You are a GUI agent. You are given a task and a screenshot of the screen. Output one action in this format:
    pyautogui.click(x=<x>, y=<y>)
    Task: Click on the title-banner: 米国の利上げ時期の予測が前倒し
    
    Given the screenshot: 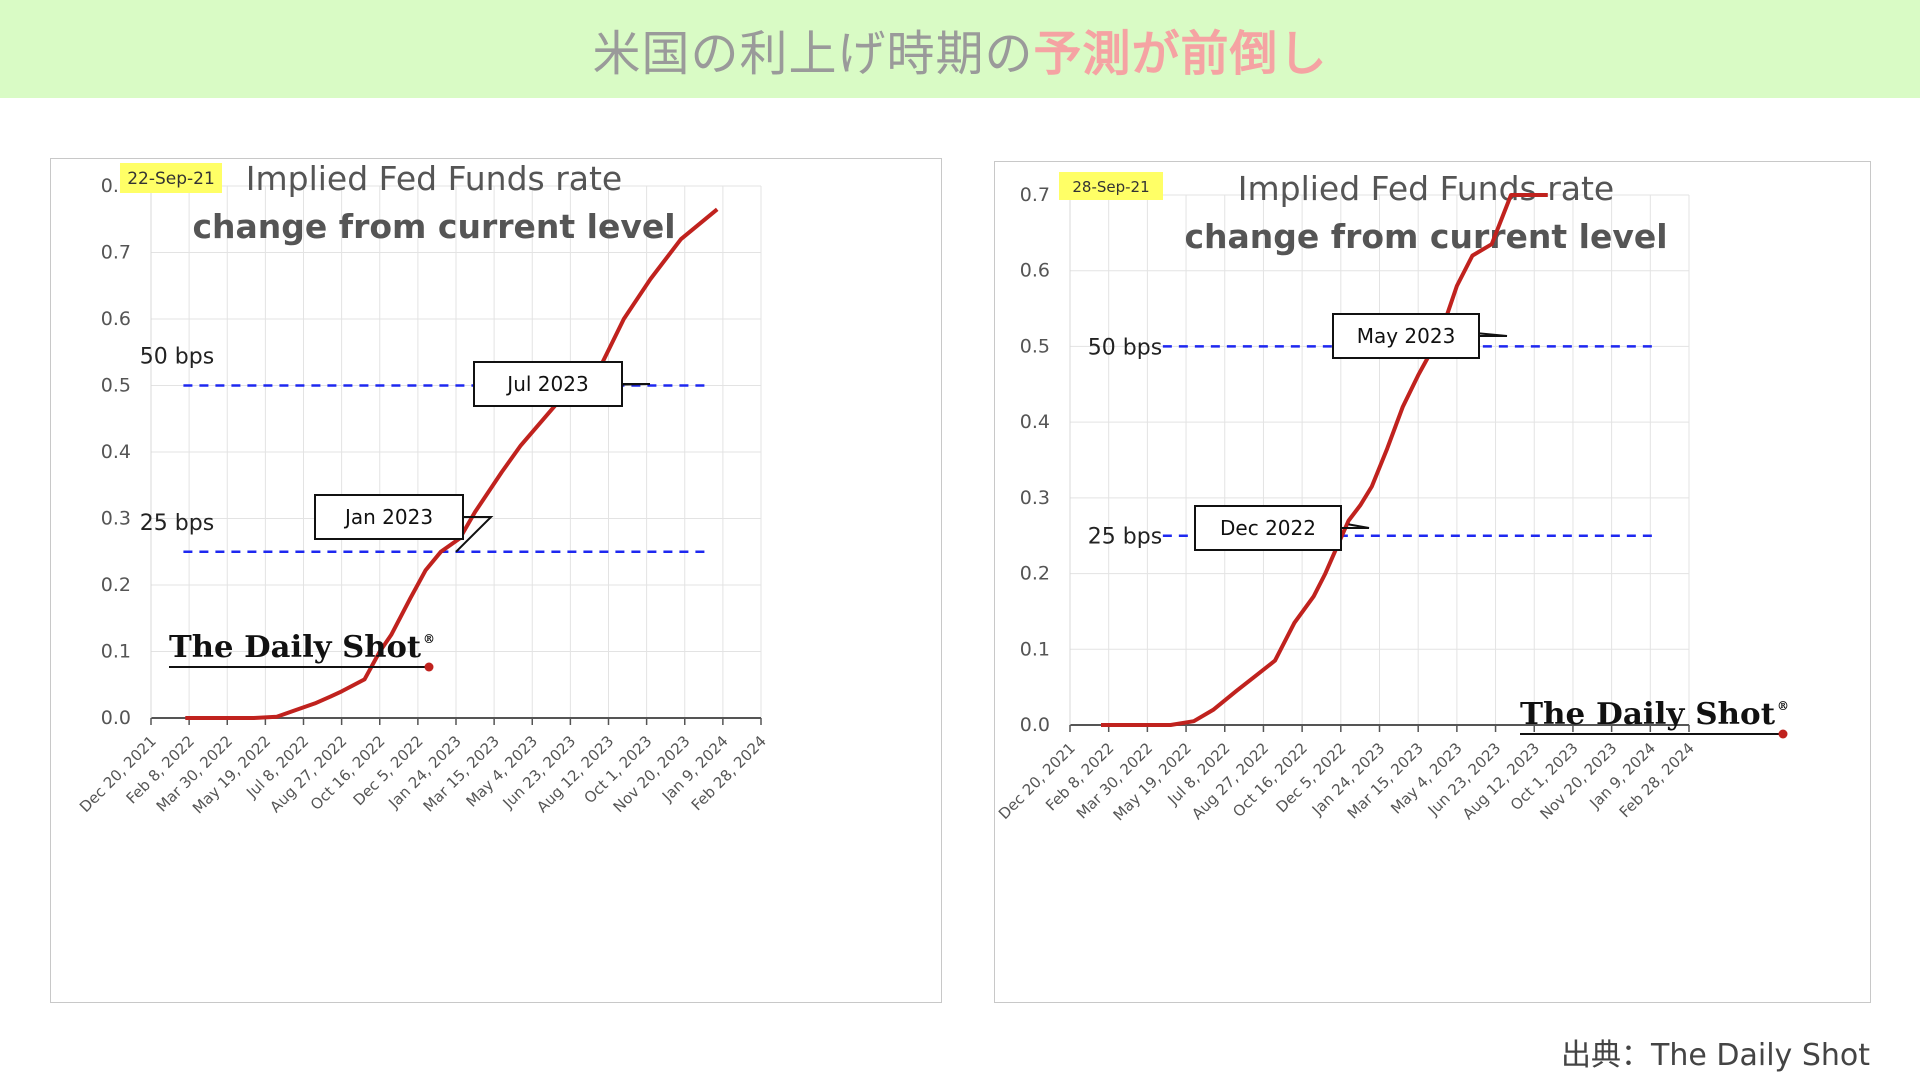 What is the action you would take?
    pyautogui.click(x=960, y=49)
    